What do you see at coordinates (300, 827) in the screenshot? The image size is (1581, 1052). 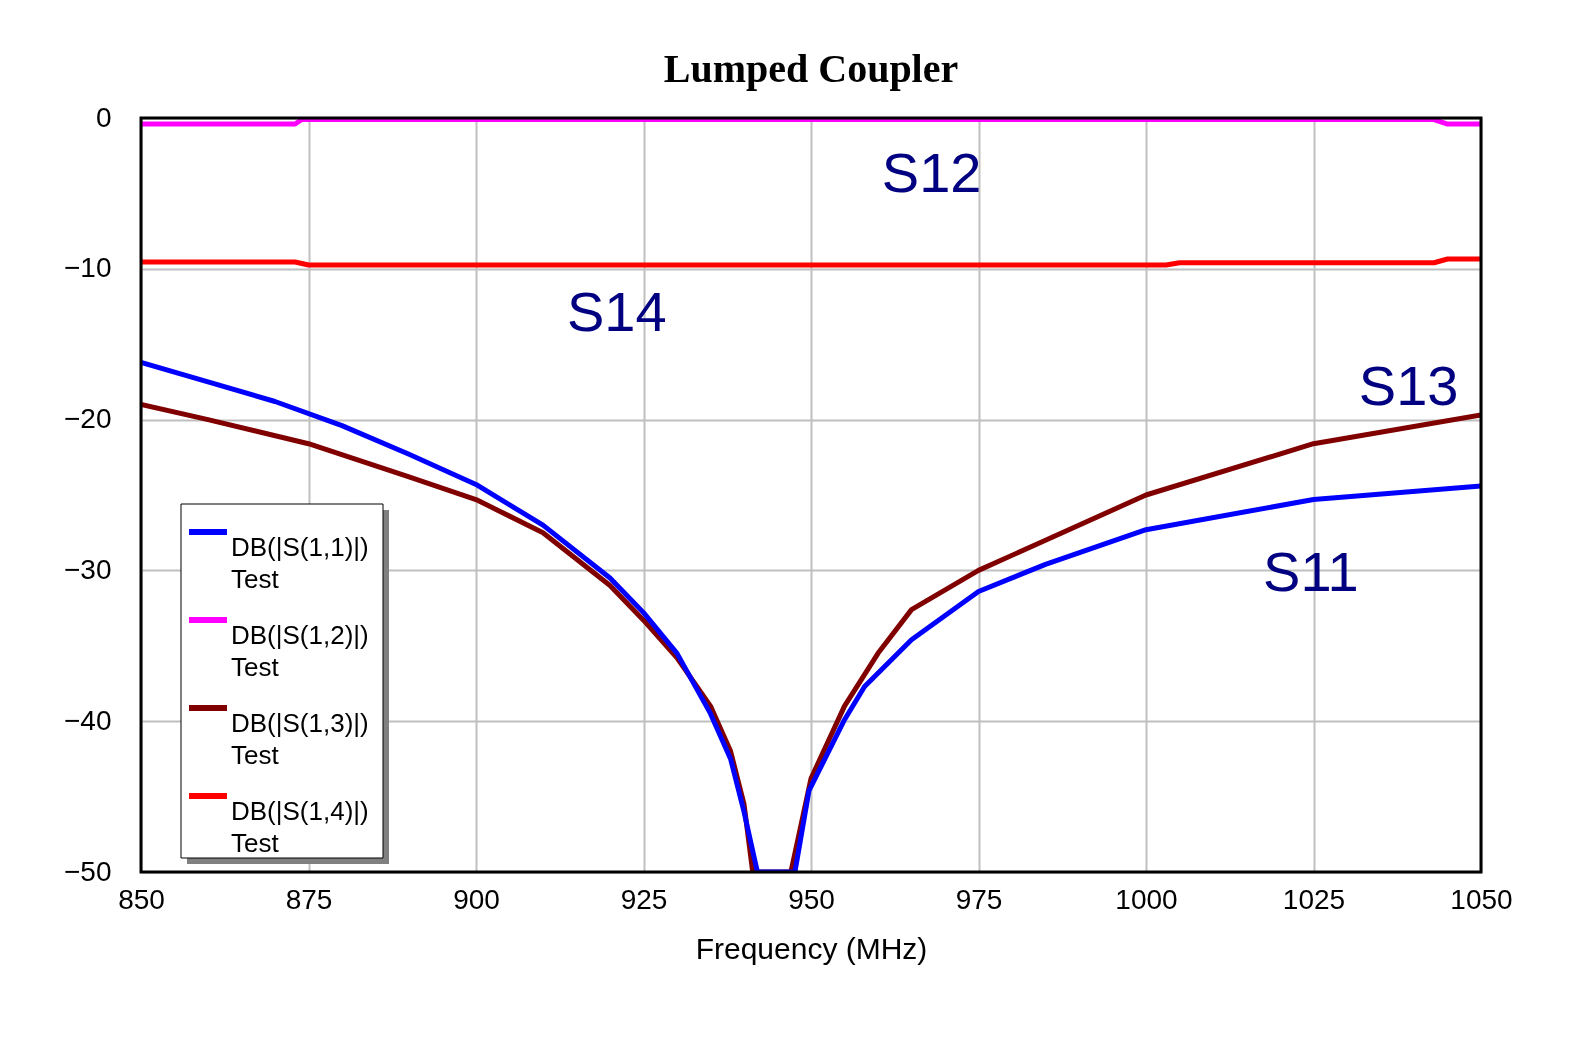 I see `legend-label: DB(|S(1,4)|) Test` at bounding box center [300, 827].